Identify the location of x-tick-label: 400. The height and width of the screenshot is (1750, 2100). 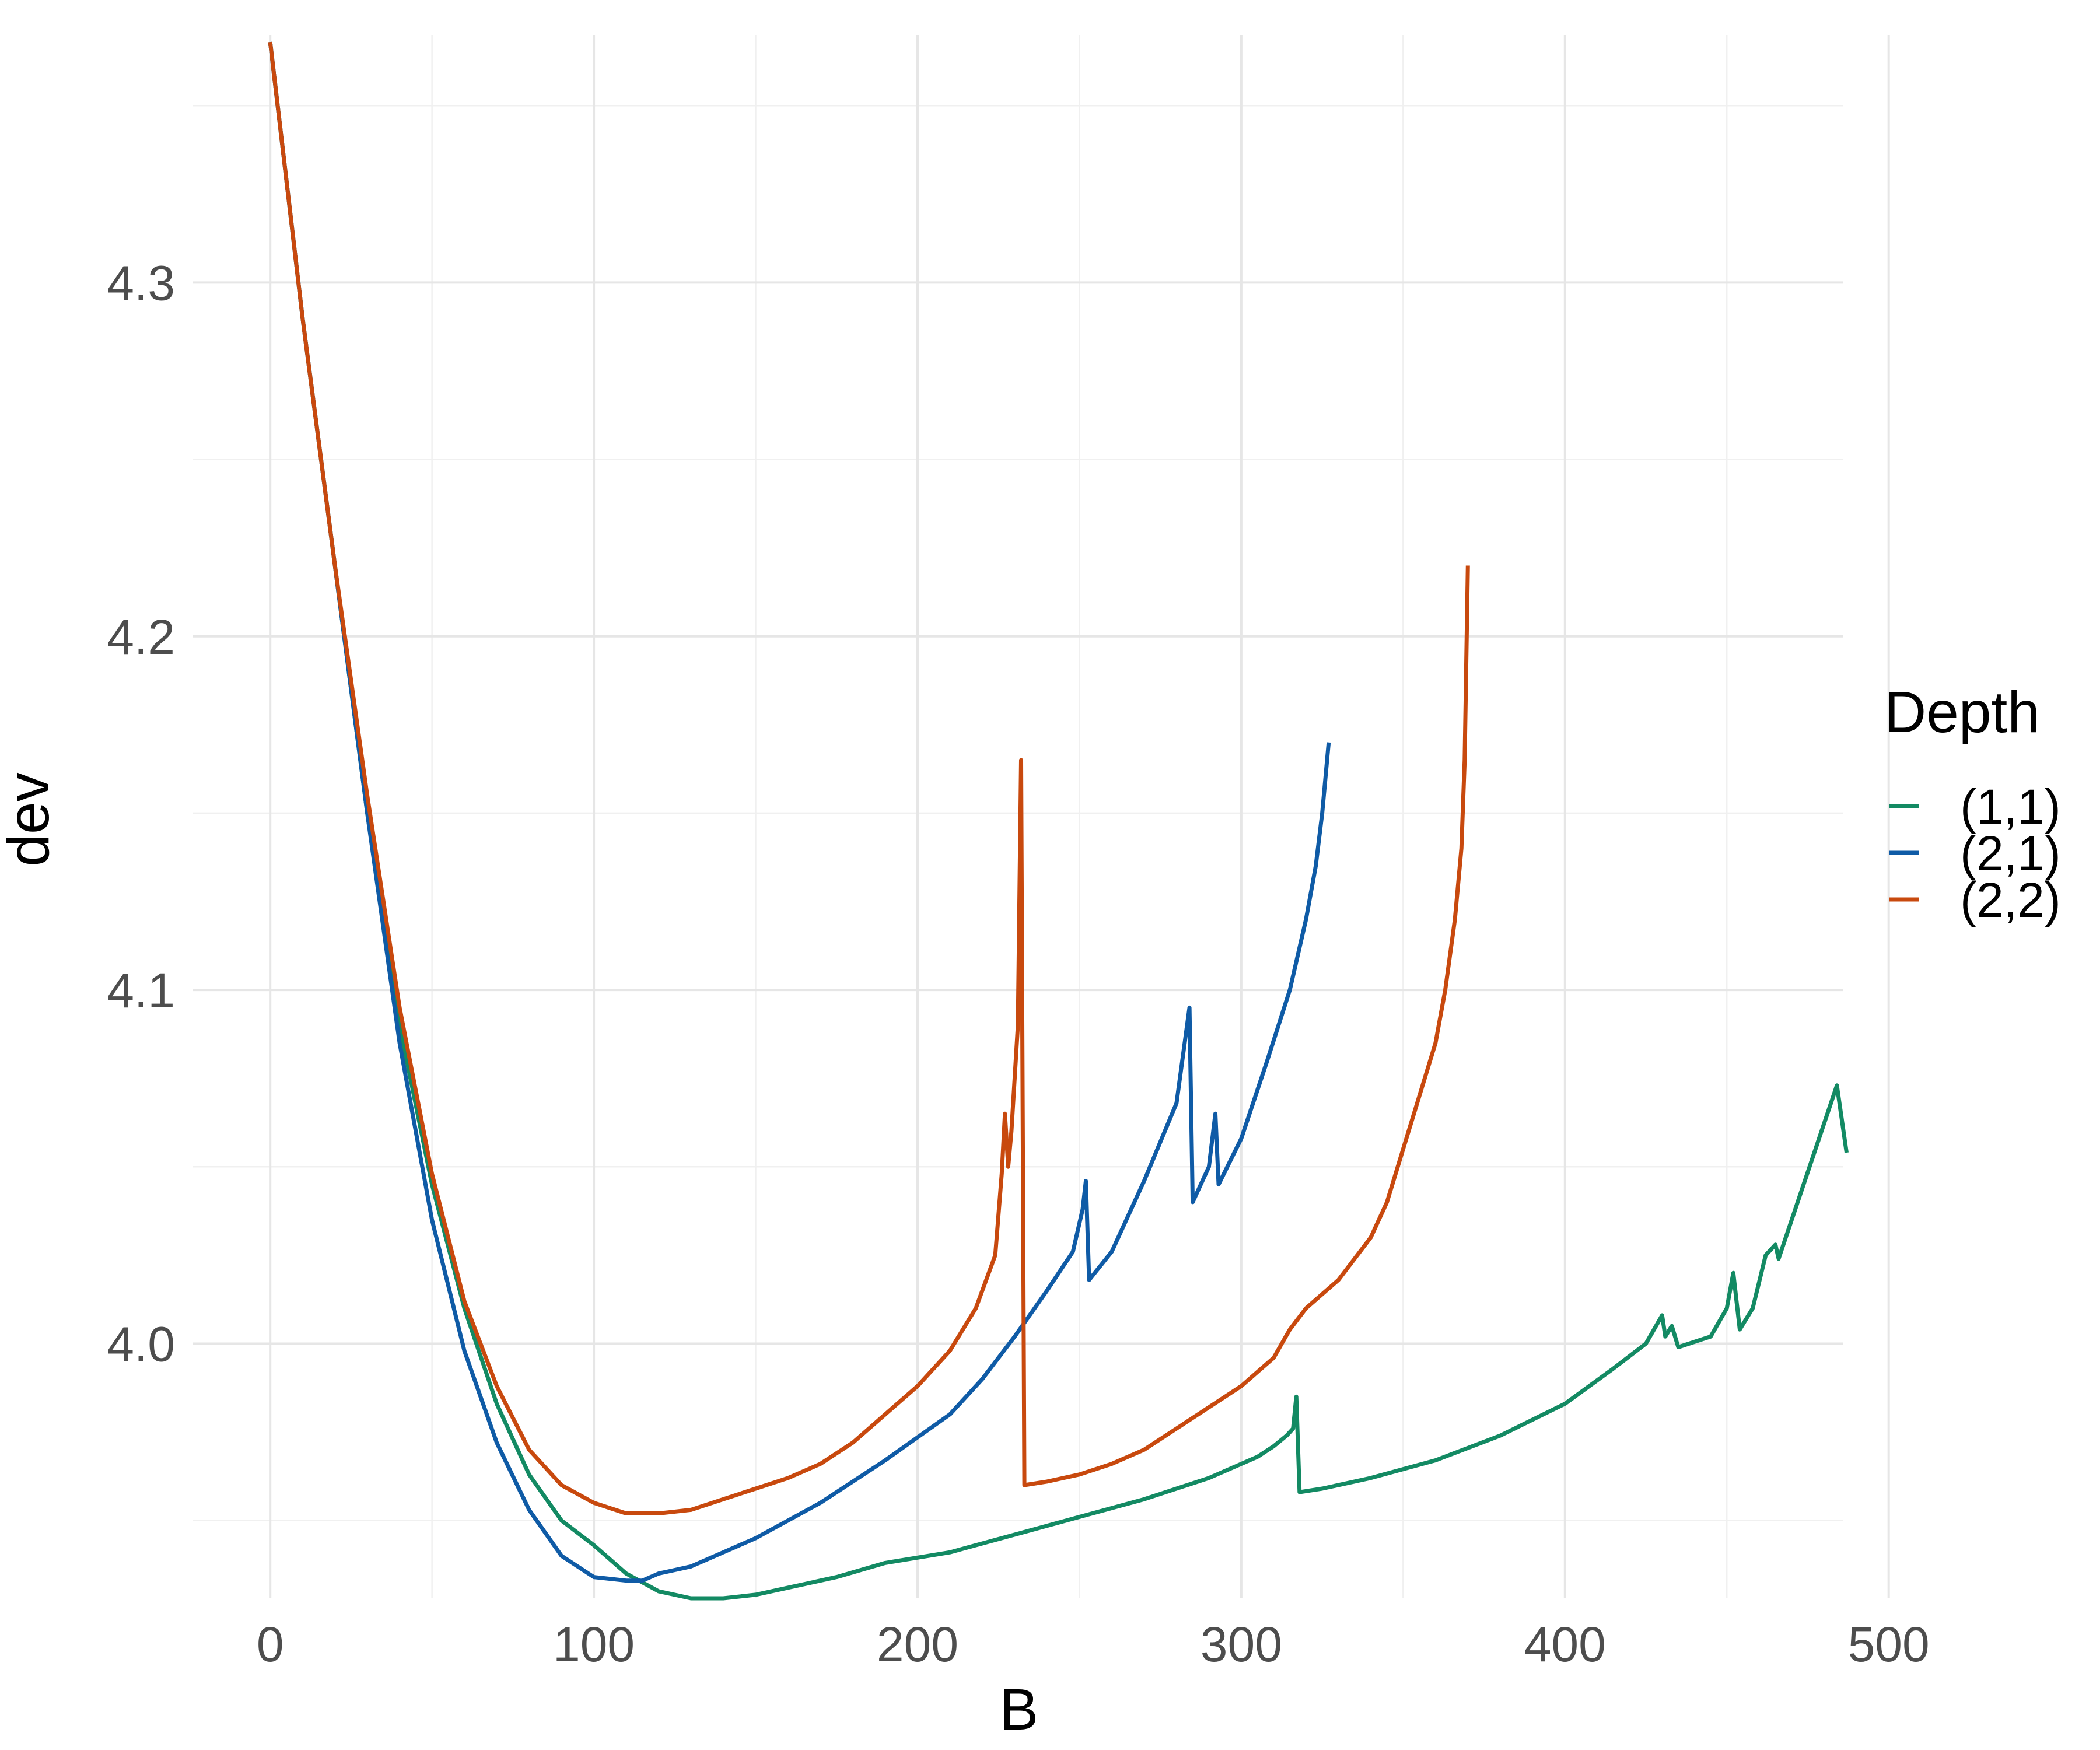
(1565, 1644).